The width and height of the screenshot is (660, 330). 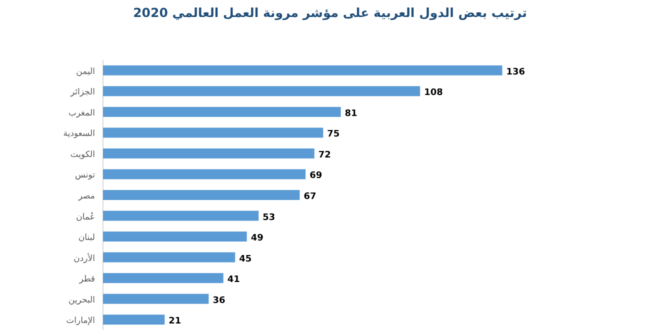 I want to click on y-tick-label: قطر, so click(x=86, y=279).